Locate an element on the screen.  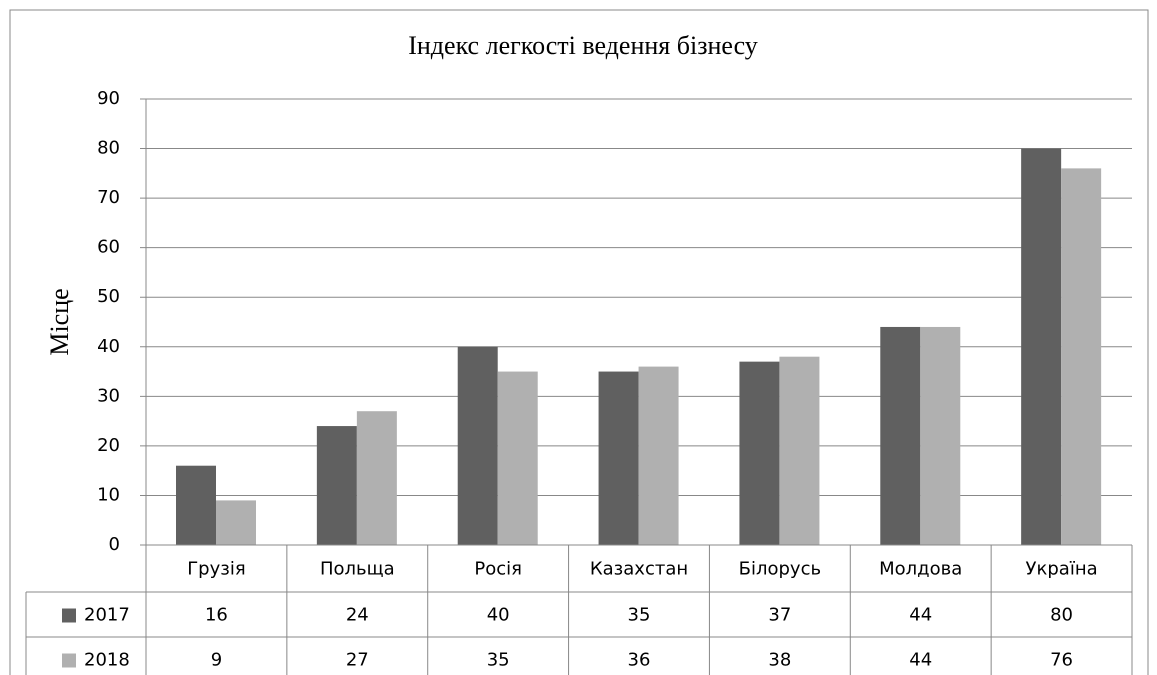
x-tick-label: Росія is located at coordinates (498, 569).